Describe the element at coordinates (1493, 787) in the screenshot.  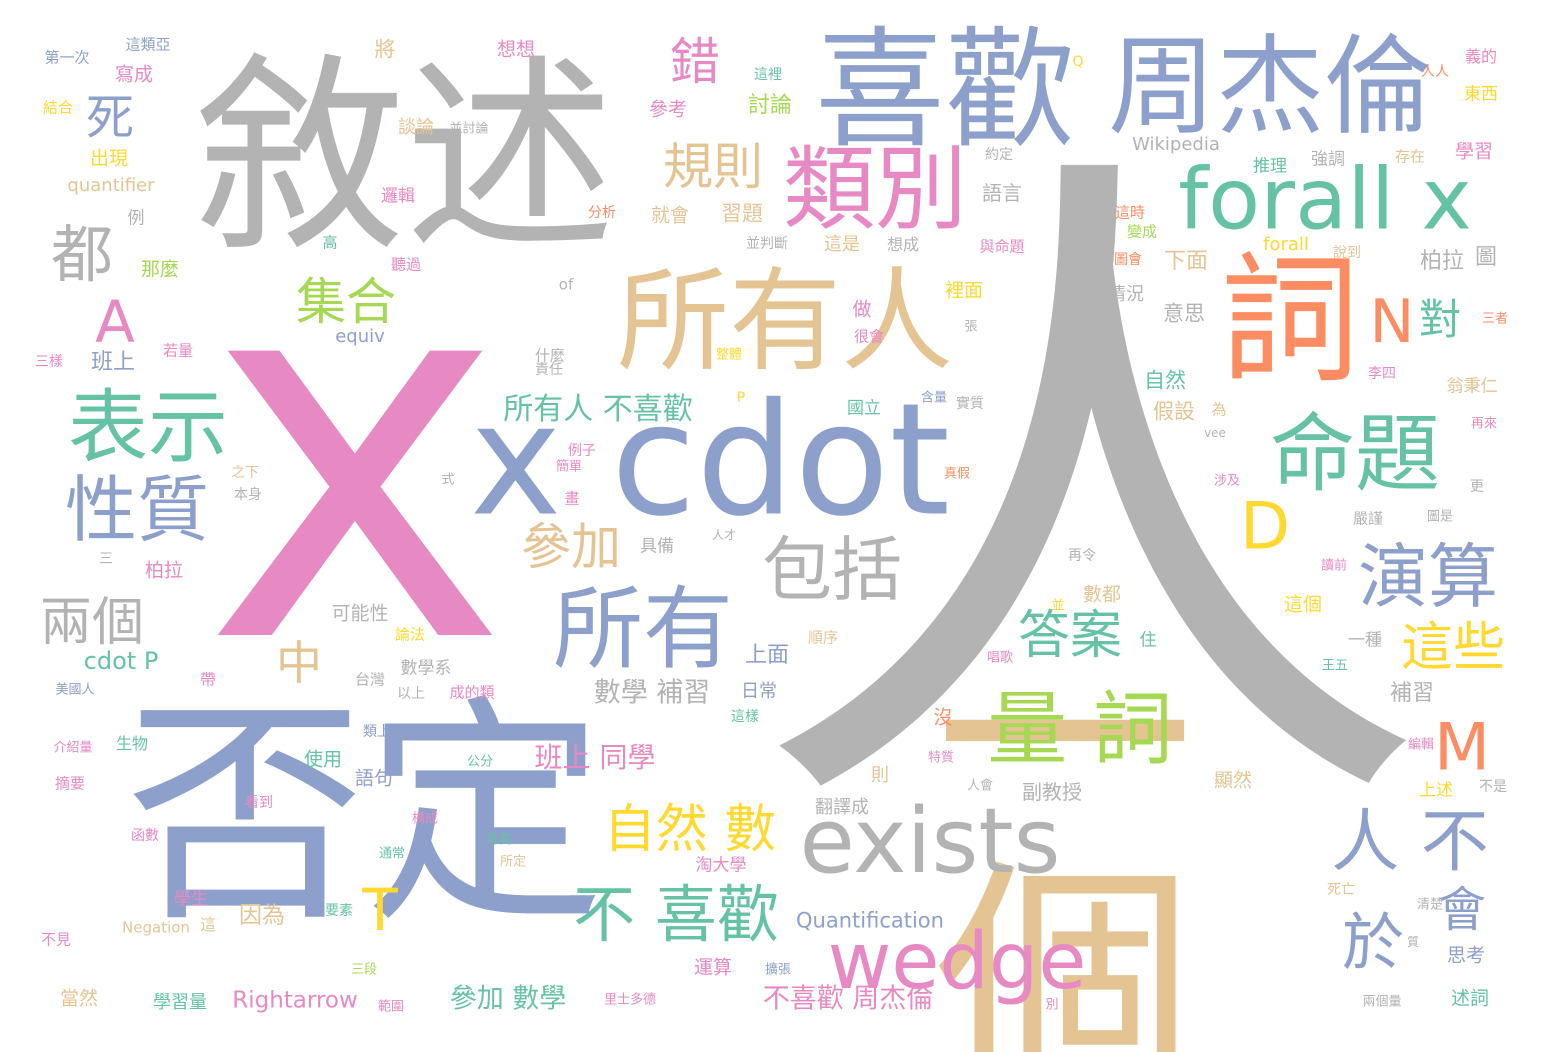
I see `word-173: 不是` at that location.